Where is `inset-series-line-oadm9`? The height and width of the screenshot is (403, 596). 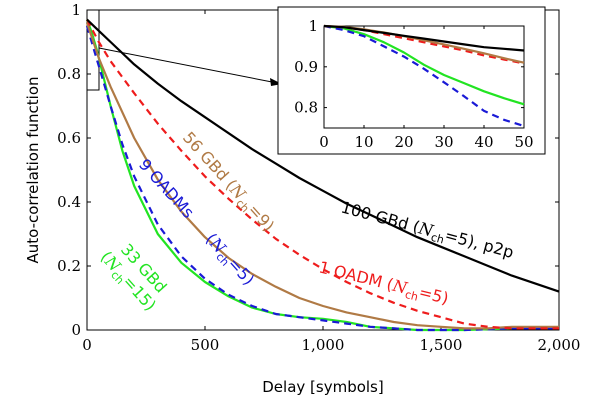 inset-series-line-oadm9 is located at coordinates (424, 76).